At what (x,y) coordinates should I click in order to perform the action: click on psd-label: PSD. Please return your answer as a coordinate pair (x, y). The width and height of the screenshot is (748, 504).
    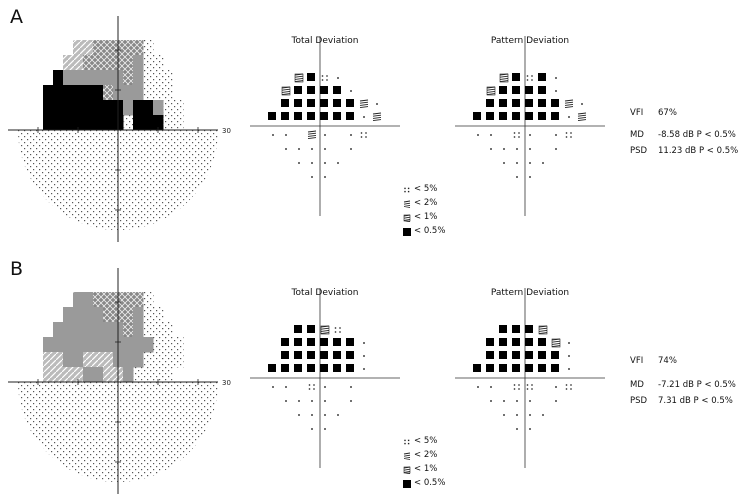
    Looking at the image, I should click on (639, 151).